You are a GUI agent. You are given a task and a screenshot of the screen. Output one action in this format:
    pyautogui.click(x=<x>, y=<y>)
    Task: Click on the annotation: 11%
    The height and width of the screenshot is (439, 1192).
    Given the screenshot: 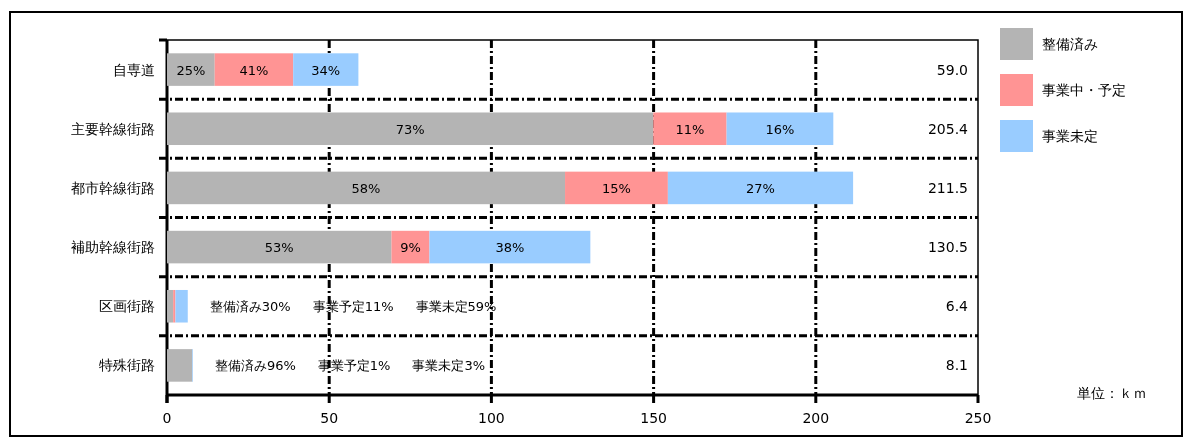 What is the action you would take?
    pyautogui.click(x=690, y=129)
    